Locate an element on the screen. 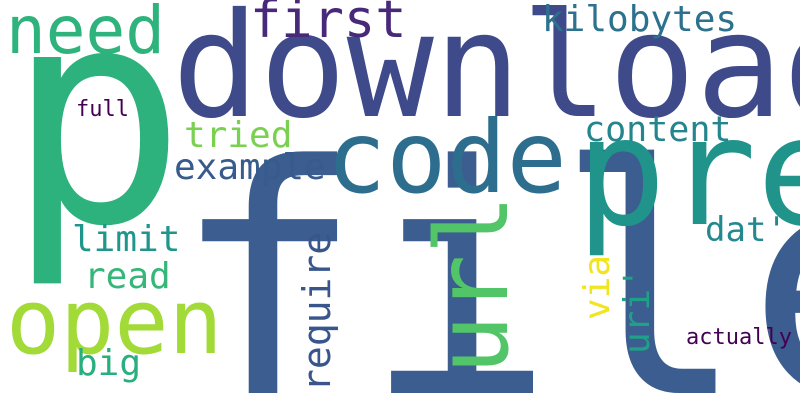 This screenshot has height=400, width=800. word-need: need is located at coordinates (85, 34).